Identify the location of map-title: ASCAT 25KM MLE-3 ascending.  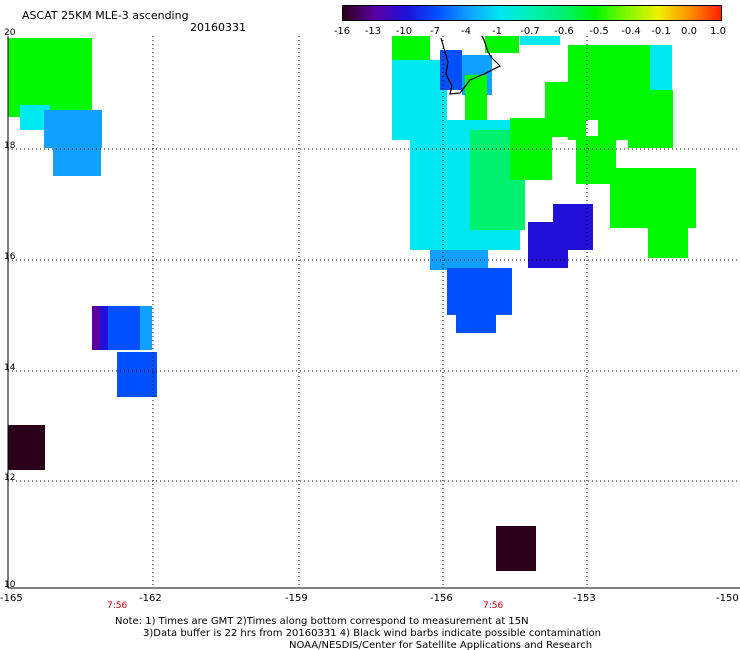
(105, 15).